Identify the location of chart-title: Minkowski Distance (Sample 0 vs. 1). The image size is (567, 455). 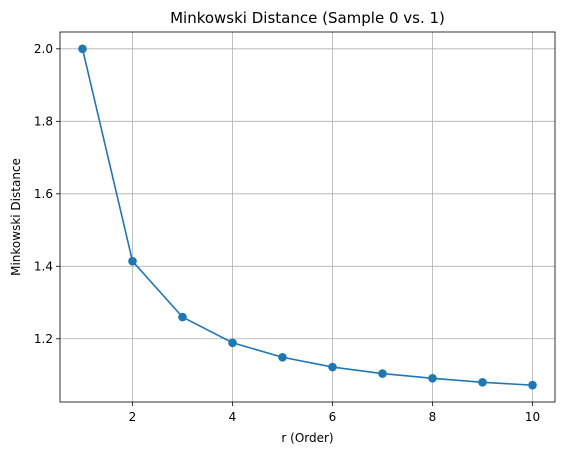
(307, 18).